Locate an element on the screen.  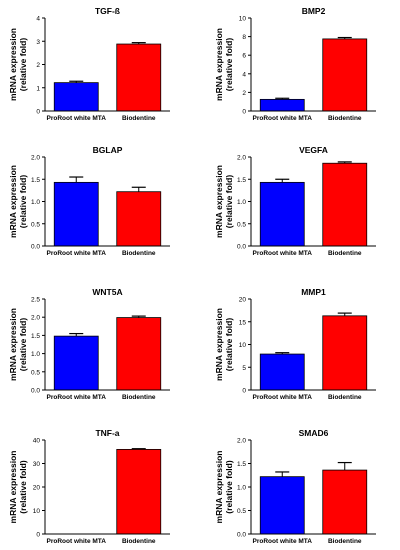
chart-title: BGLAP is located at coordinates (108, 150).